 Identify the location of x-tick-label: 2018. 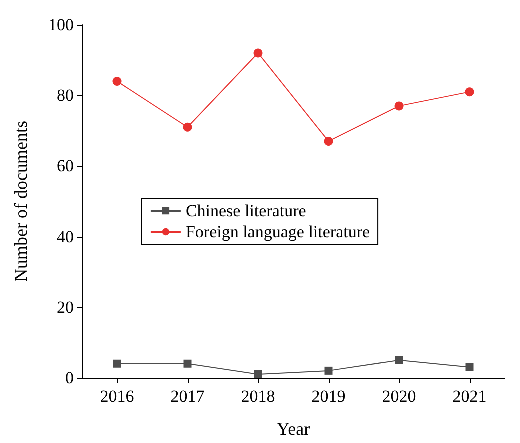
(258, 396).